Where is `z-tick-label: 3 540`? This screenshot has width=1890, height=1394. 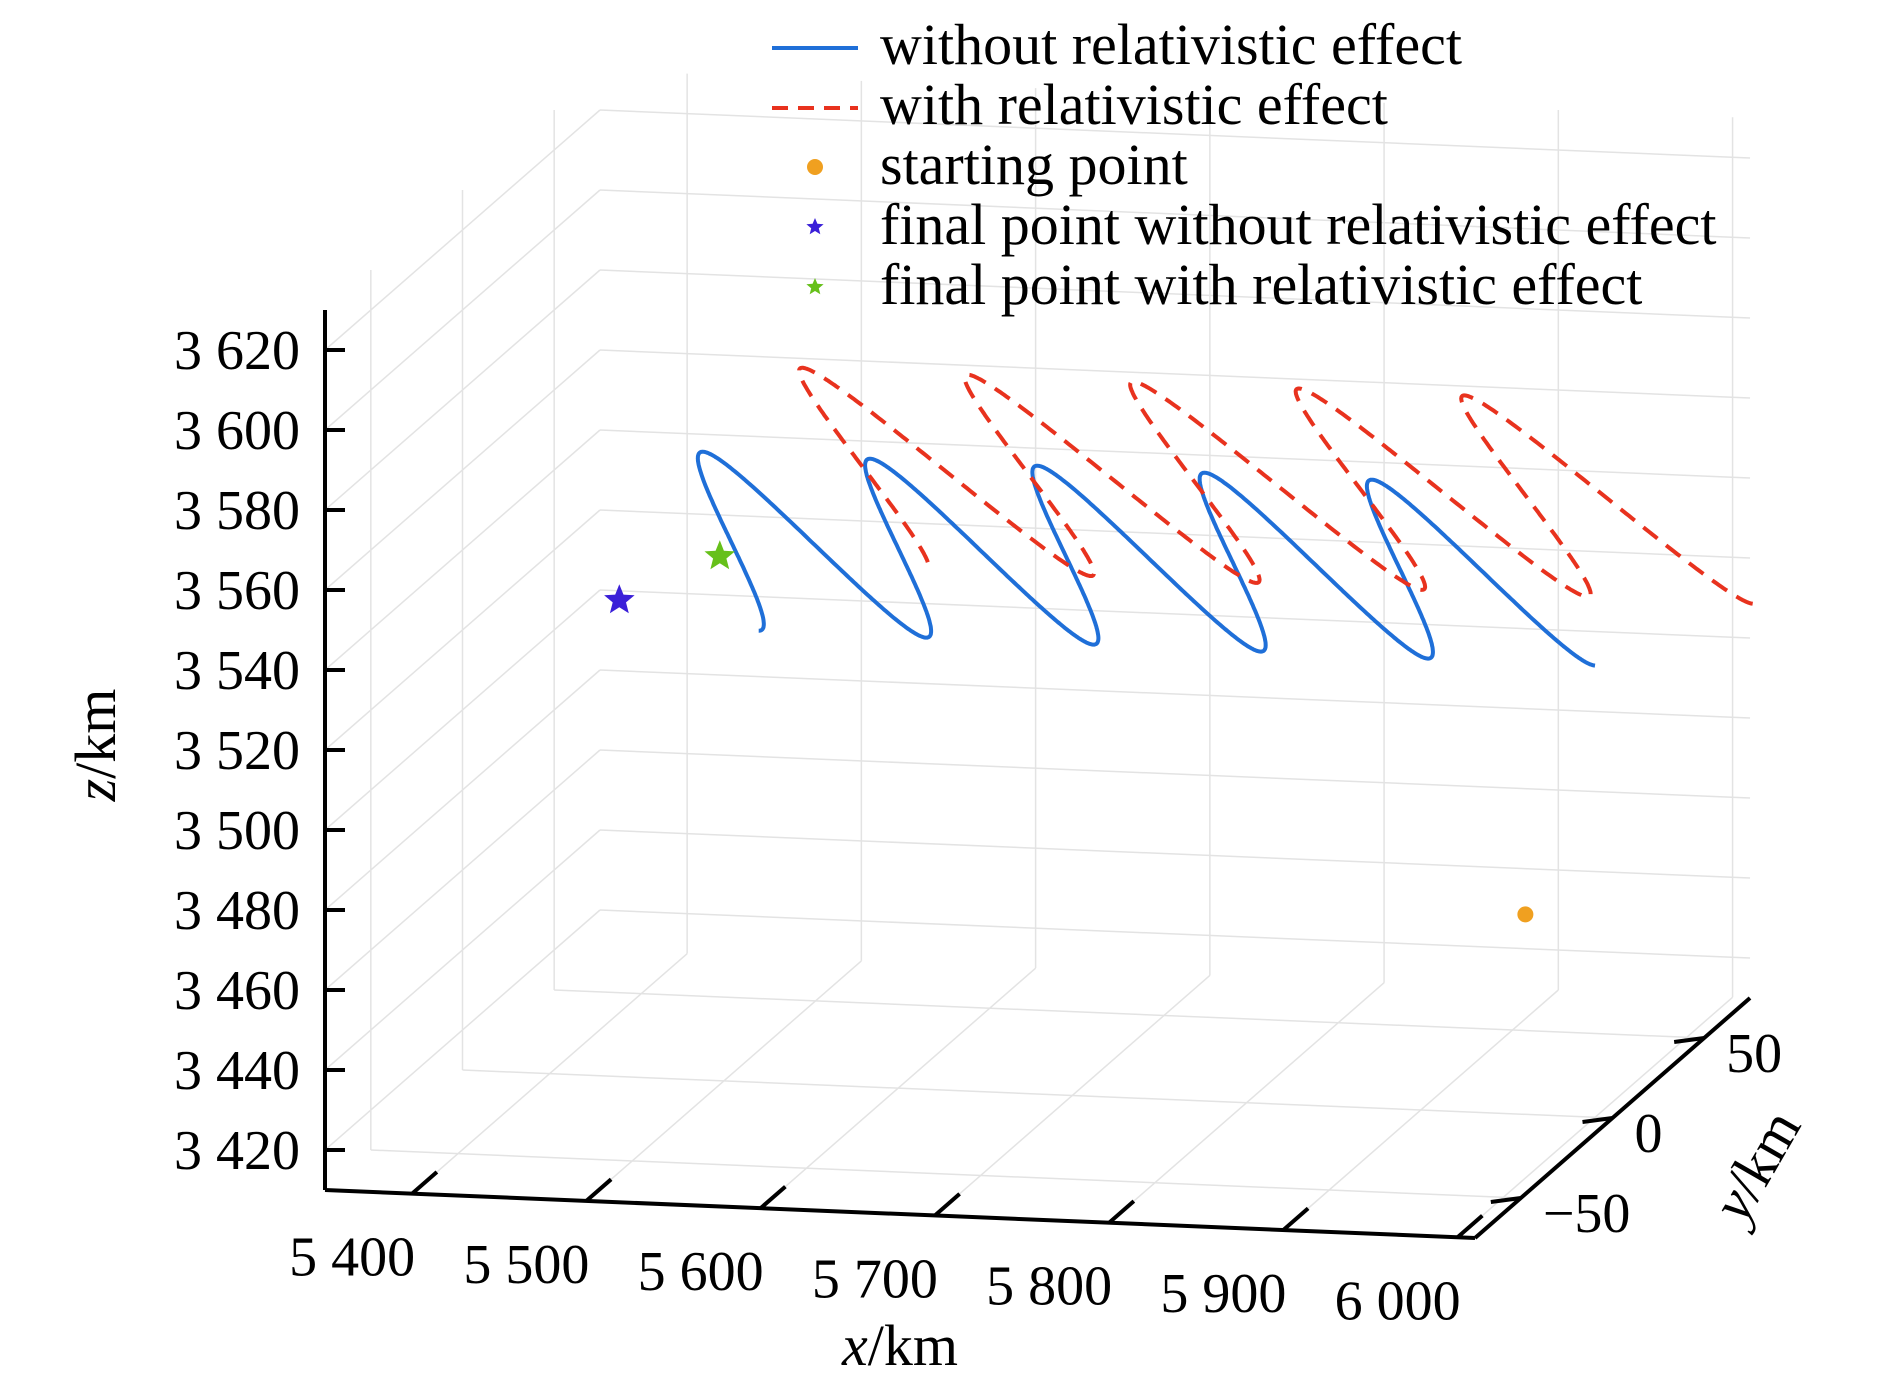
z-tick-label: 3 540 is located at coordinates (237, 671).